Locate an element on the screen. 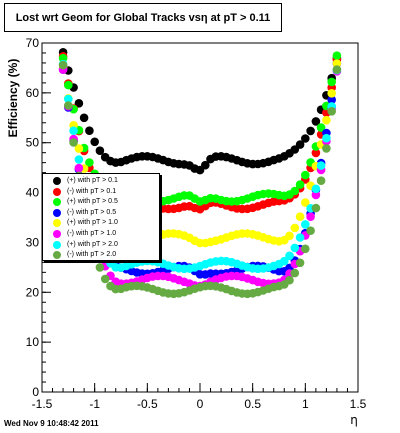  legend-entry: (+) with pT > 0.1 is located at coordinates (101, 181).